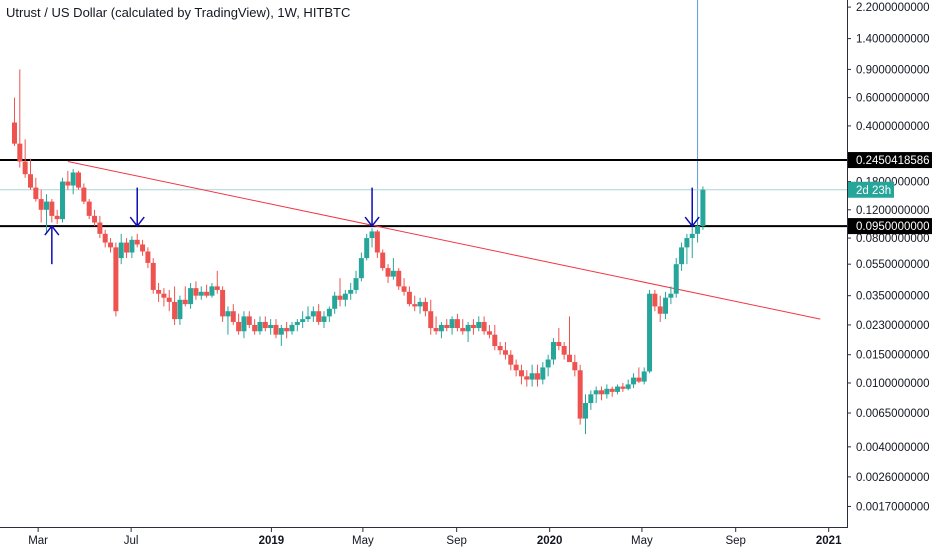 The image size is (932, 550). I want to click on y-tick-label: 0.0230000000, so click(893, 326).